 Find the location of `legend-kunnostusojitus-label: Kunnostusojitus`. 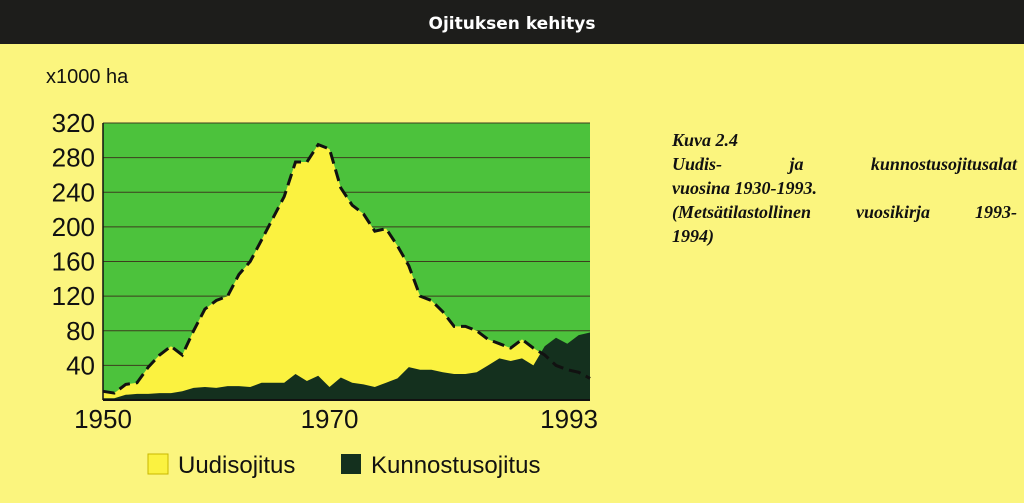

legend-kunnostusojitus-label: Kunnostusojitus is located at coordinates (455, 465).